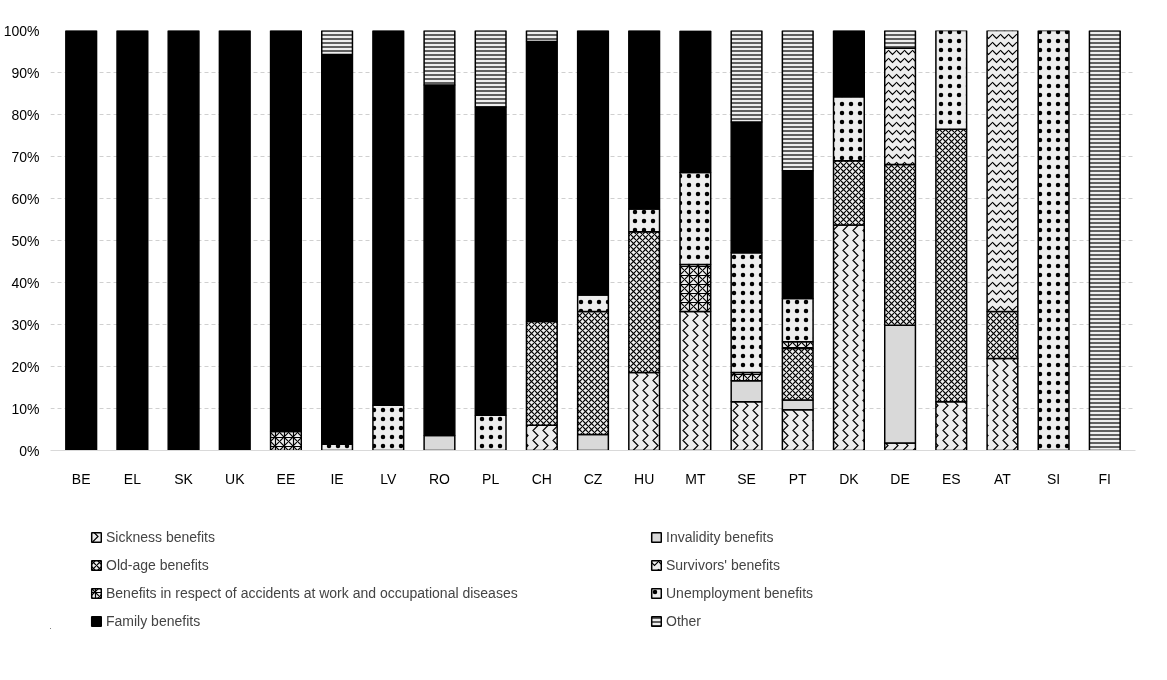 This screenshot has height=680, width=1167. What do you see at coordinates (157, 565) in the screenshot?
I see `legend-label: Old-age benefits` at bounding box center [157, 565].